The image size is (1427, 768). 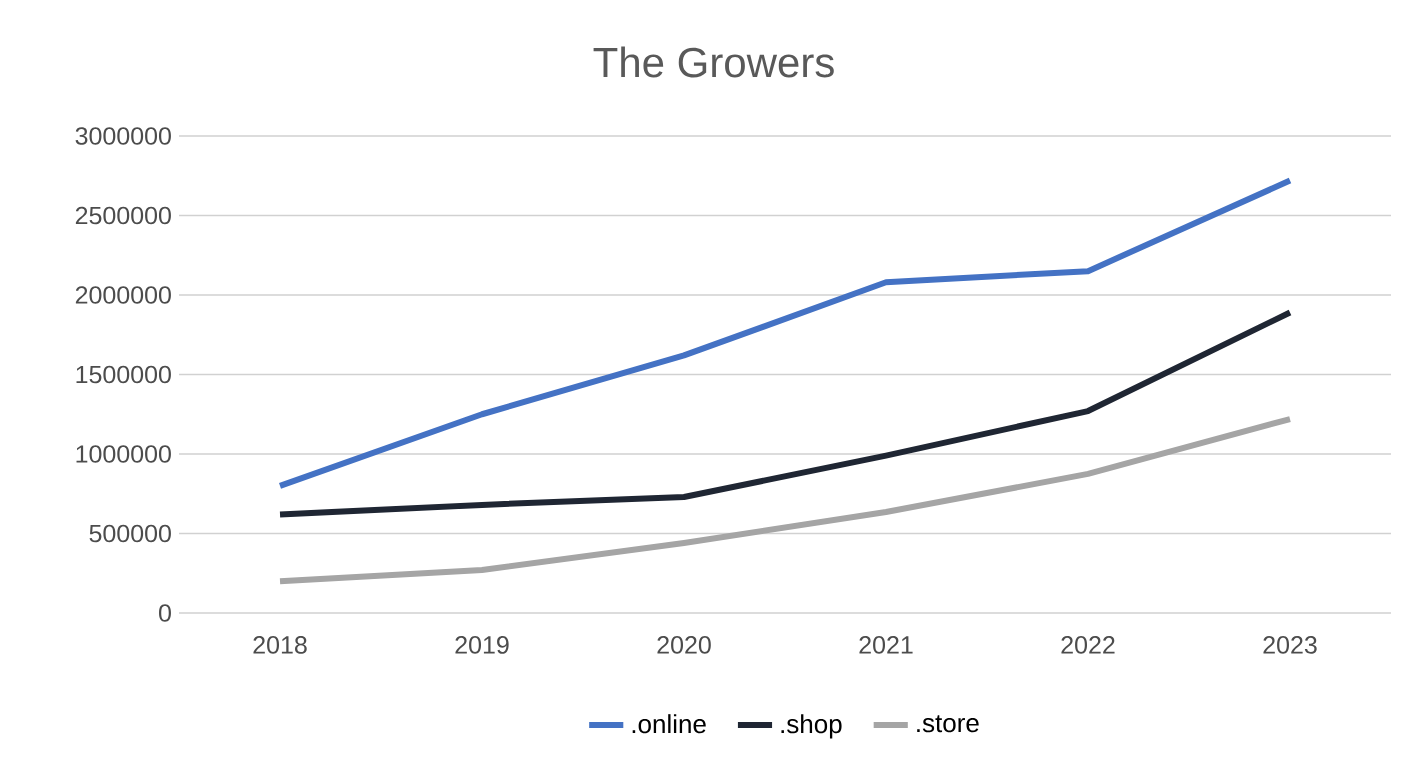 I want to click on y-tick-label: 1500000, so click(x=123, y=374).